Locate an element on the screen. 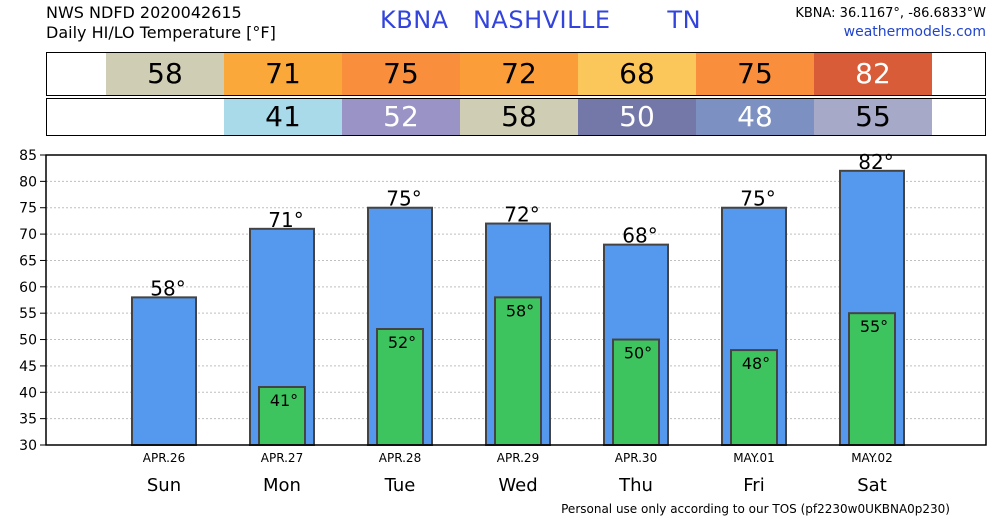 Image resolution: width=1000 pixels, height=520 pixels. y-tick-label: 45 is located at coordinates (28, 367).